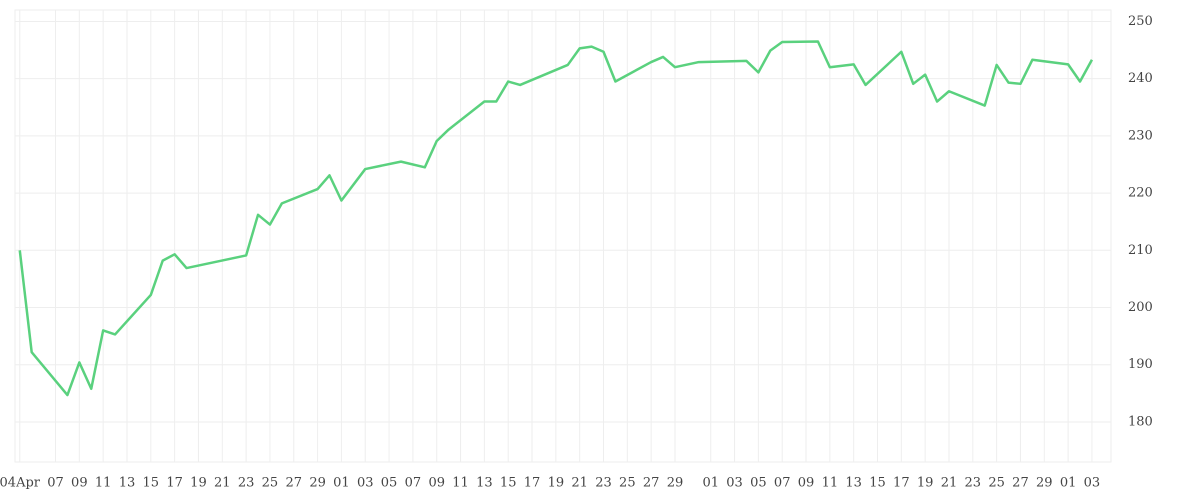  I want to click on x-tick-label: 04Apr, so click(20, 483).